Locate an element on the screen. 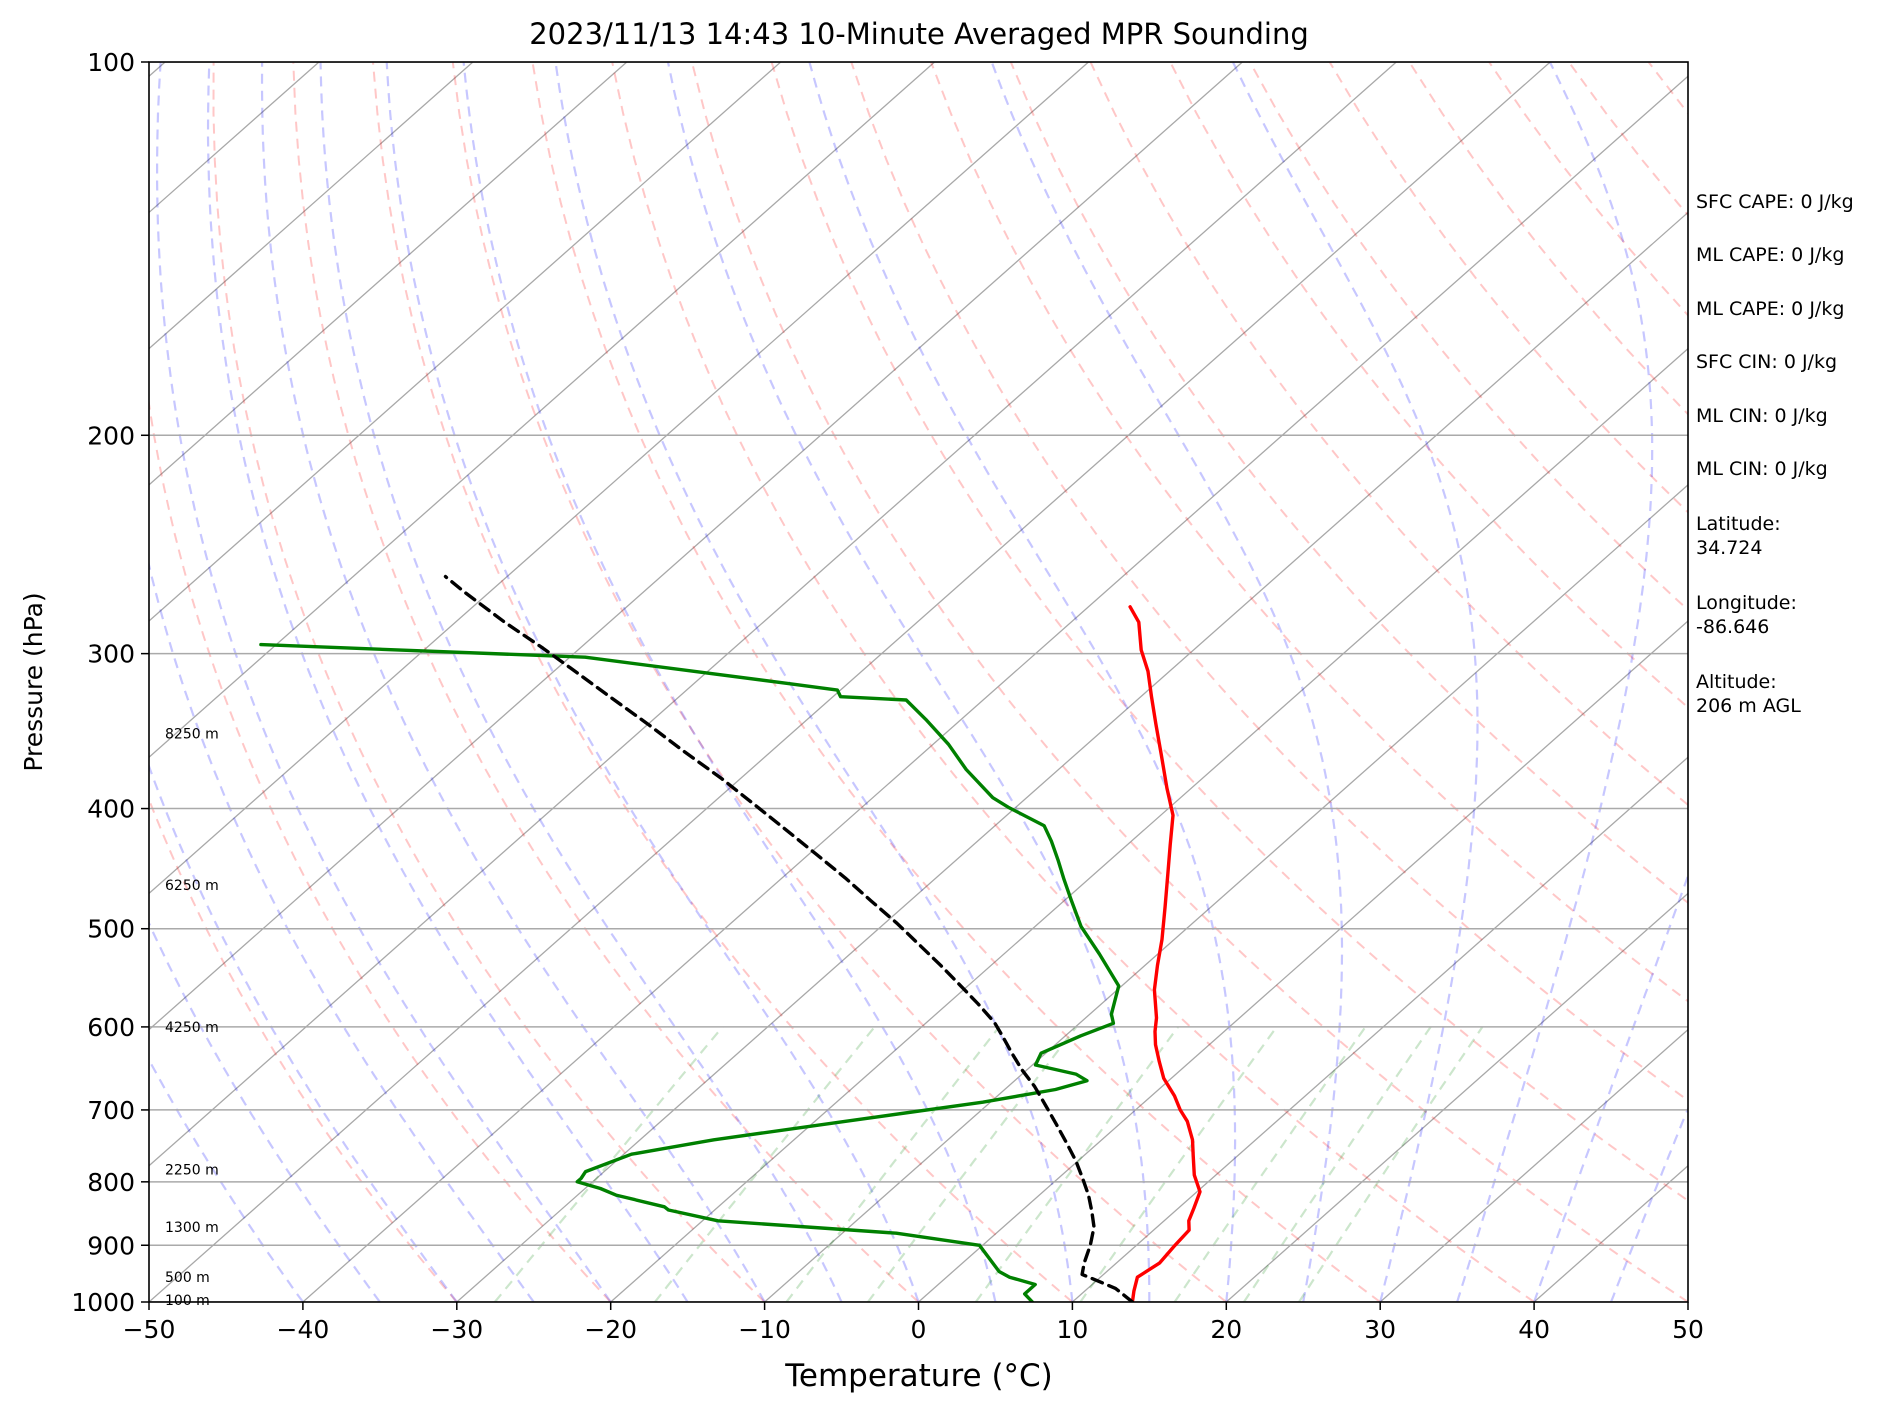 The height and width of the screenshot is (1406, 1893). info-ml-cape: ML CAPE: 0 J/kg is located at coordinates (1770, 255).